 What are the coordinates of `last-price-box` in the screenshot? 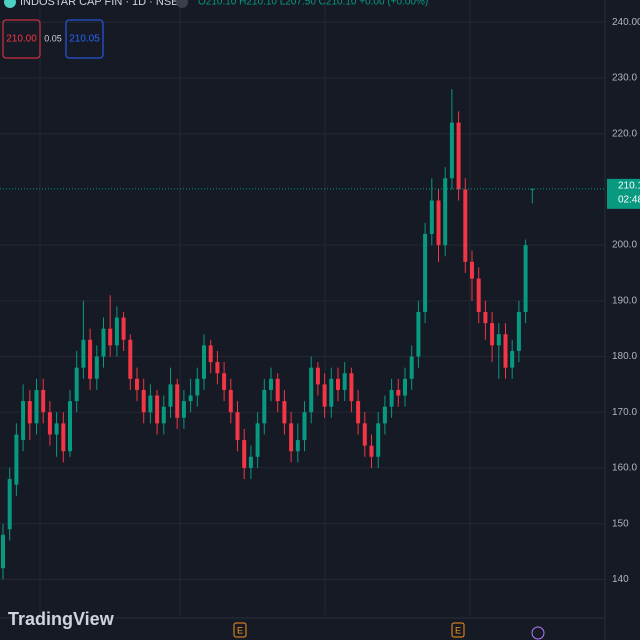 It's located at (623, 193).